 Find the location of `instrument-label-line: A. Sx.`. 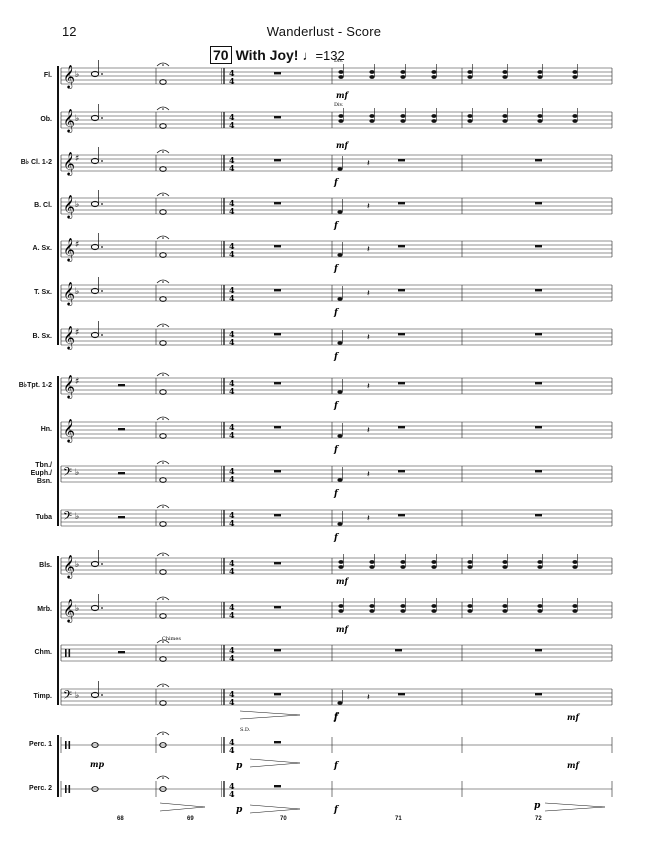

instrument-label-line: A. Sx. is located at coordinates (42, 248).